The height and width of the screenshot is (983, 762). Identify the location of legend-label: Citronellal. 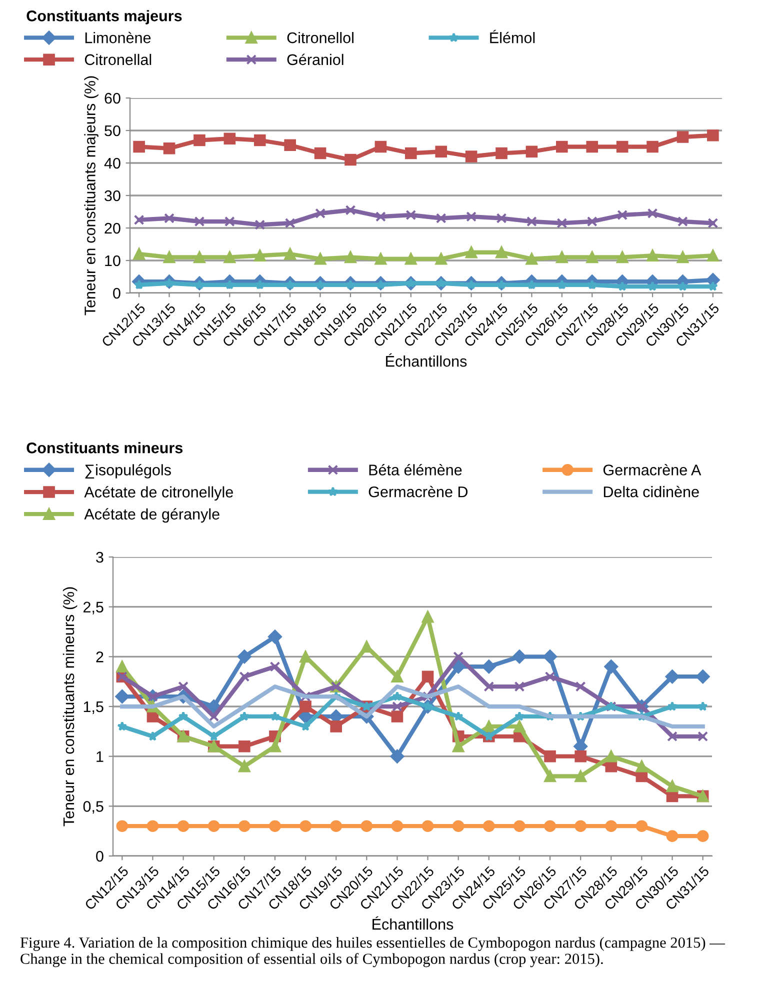
(118, 60).